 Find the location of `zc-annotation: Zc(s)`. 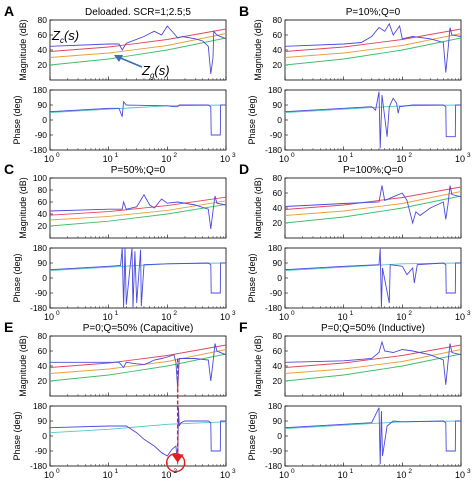

zc-annotation: Zc(s) is located at coordinates (65, 36).